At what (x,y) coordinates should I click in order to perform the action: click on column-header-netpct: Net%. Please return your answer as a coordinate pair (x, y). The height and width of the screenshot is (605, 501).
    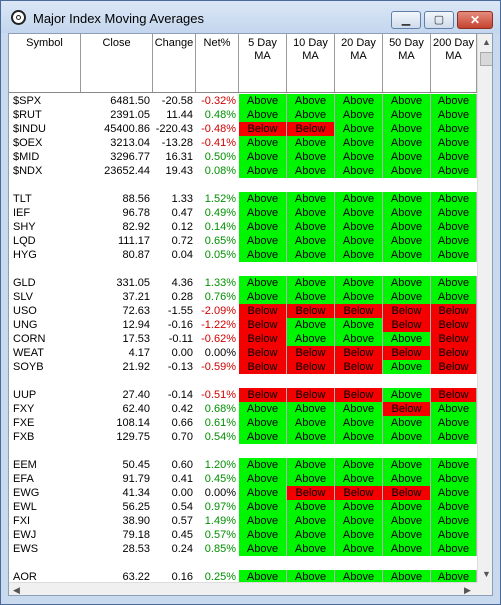
    Looking at the image, I should click on (217, 63).